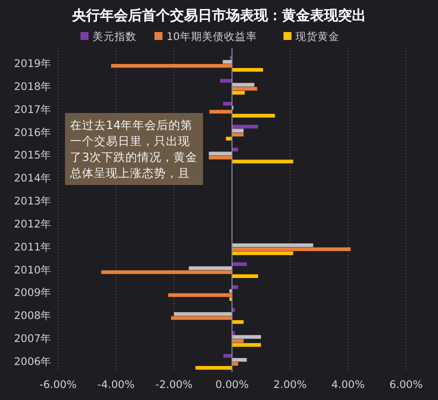 The width and height of the screenshot is (438, 400). I want to click on x-tick-label: 4.00%, so click(348, 385).